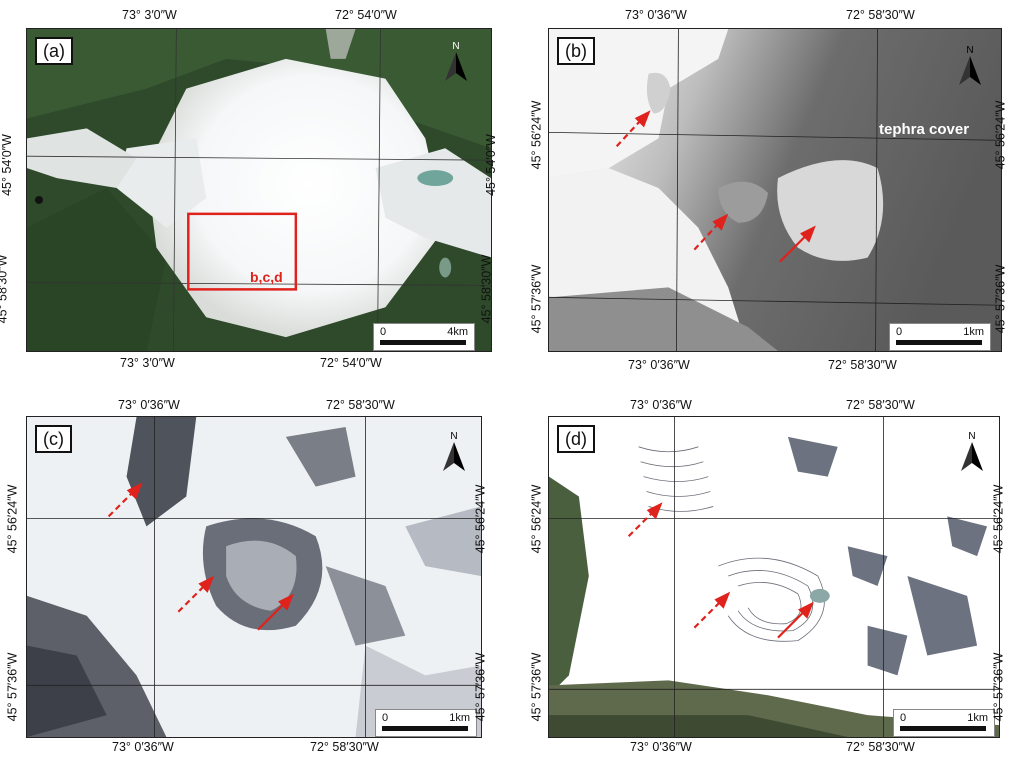 Image resolution: width=1014 pixels, height=758 pixels. I want to click on panel-a-lat-top-right: 45° 54′0″W, so click(490, 165).